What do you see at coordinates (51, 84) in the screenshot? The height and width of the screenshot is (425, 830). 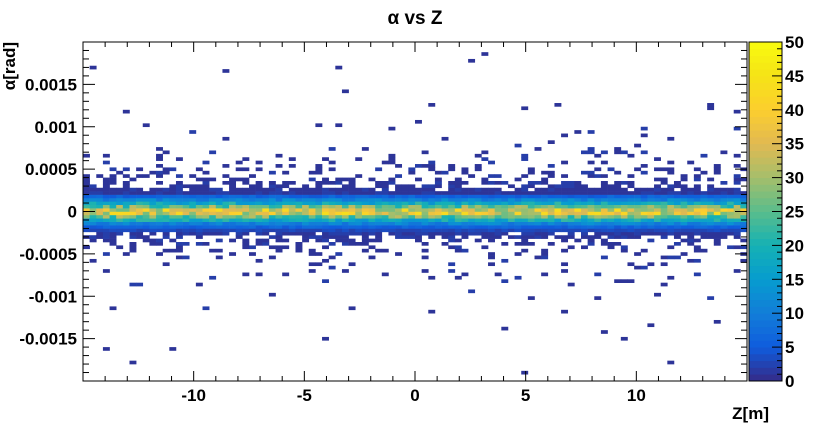 I see `y-tick-label: 0.0015` at bounding box center [51, 84].